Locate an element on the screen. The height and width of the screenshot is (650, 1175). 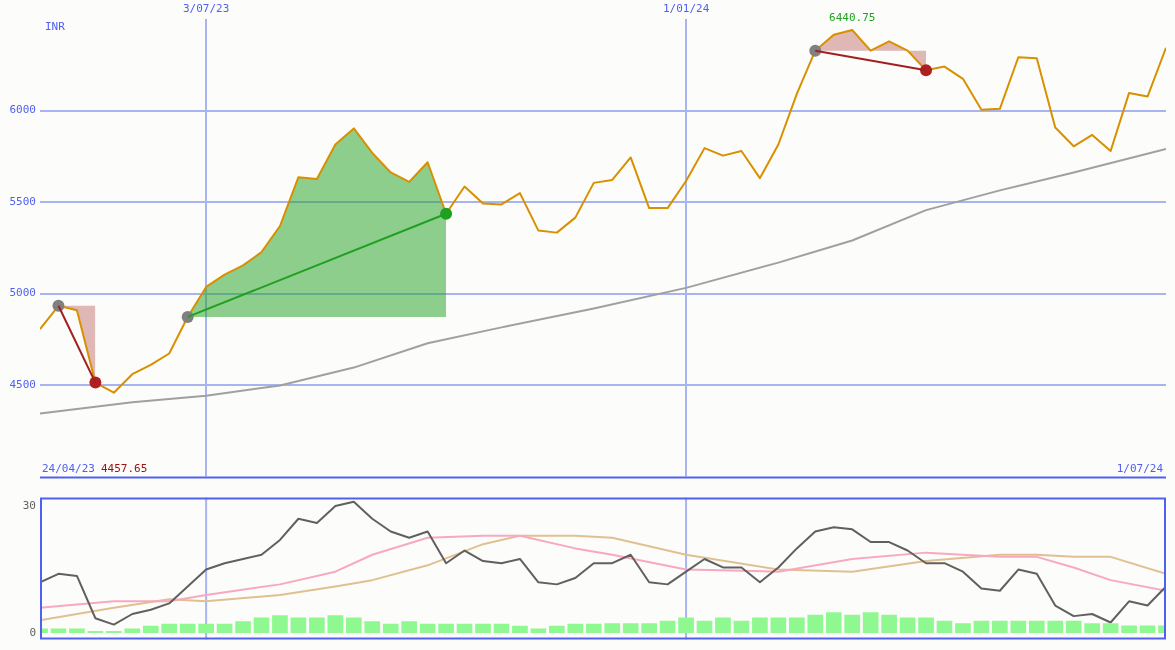
y-axis-title: INR is located at coordinates (55, 26).